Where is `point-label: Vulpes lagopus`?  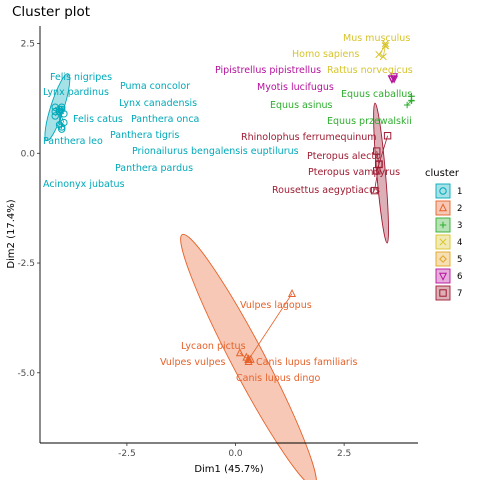 point-label: Vulpes lagopus is located at coordinates (276, 305).